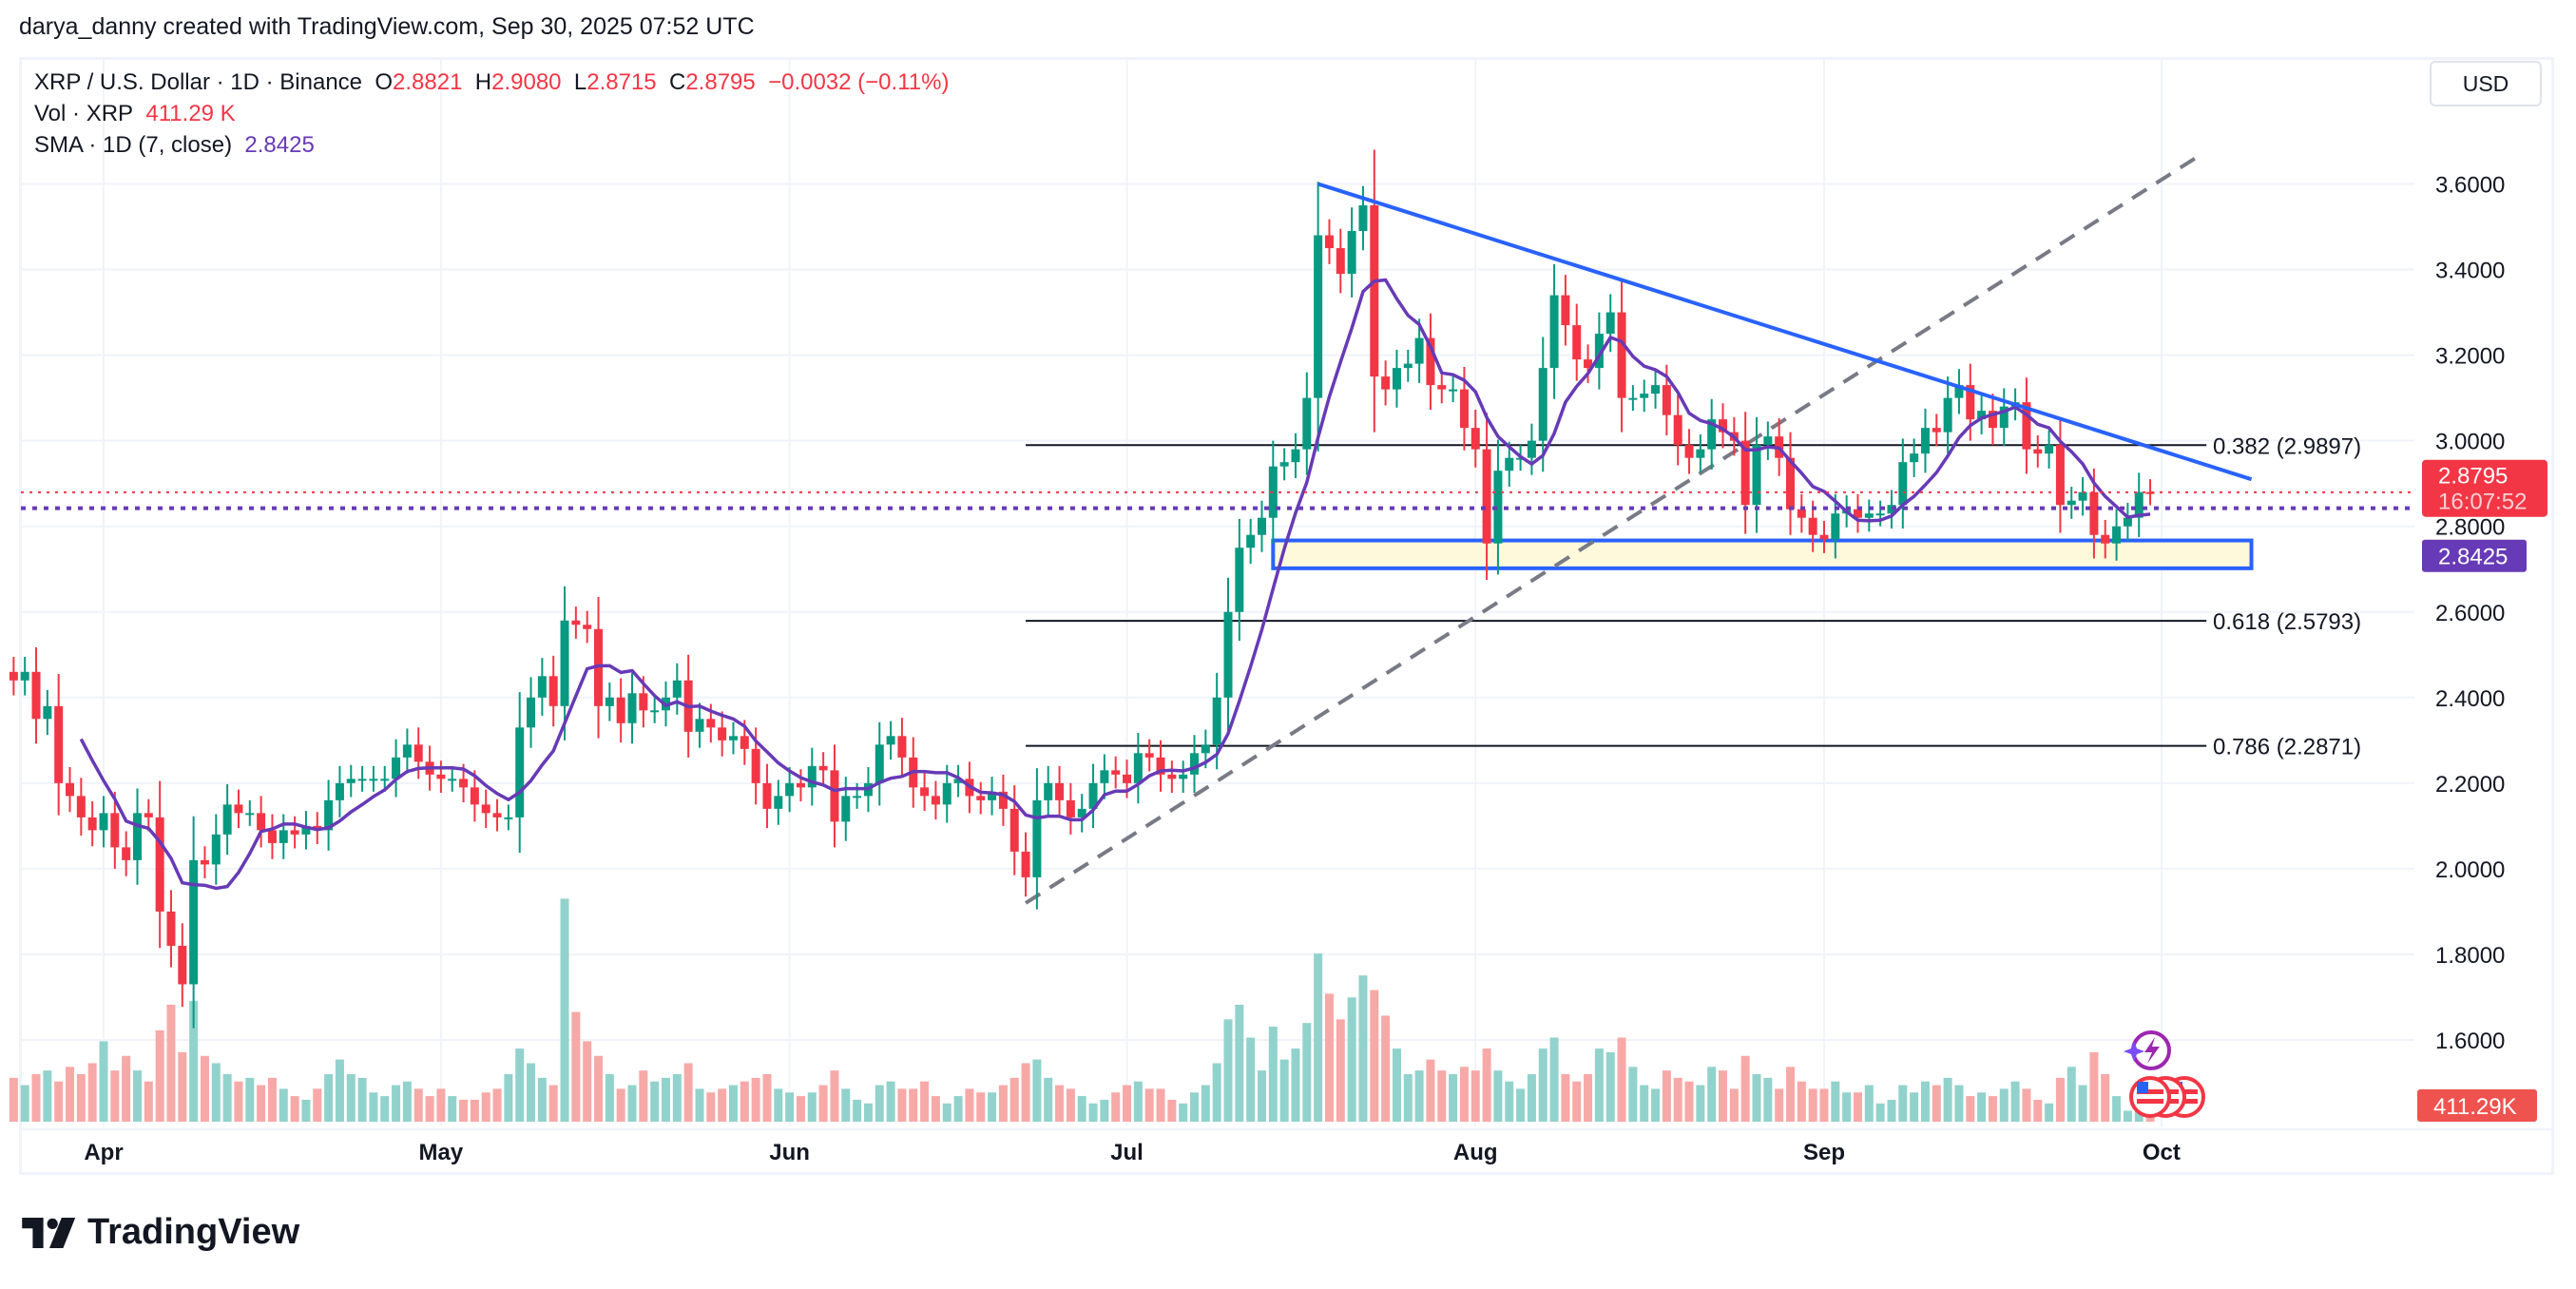 This screenshot has height=1289, width=2576. Describe the element at coordinates (720, 82) in the screenshot. I see `close-value: 2.8795` at that location.